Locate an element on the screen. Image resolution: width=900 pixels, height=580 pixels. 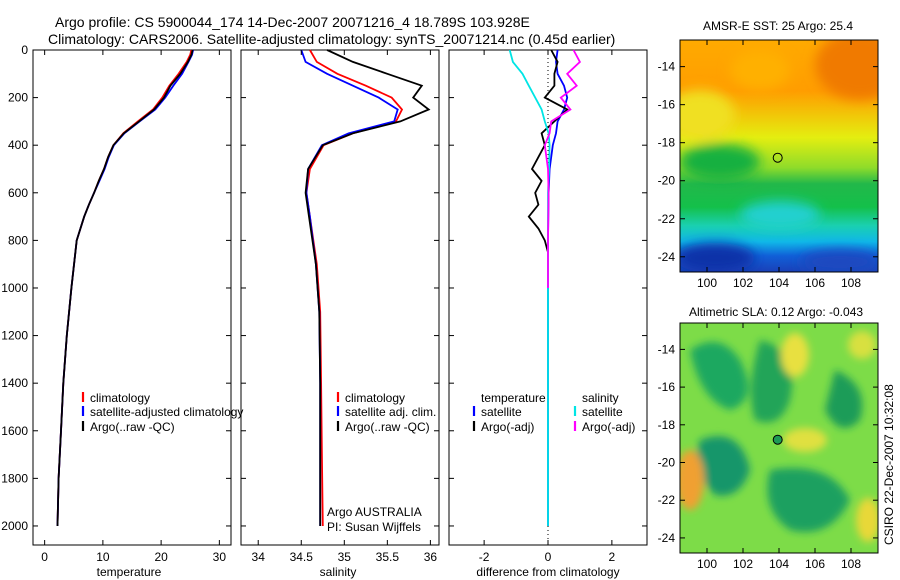
depth-tick-label: 1000 is located at coordinates (14, 288).